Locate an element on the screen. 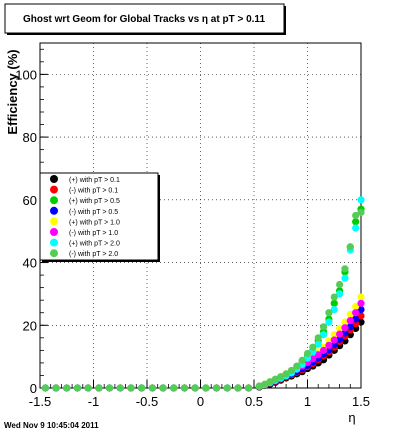 This screenshot has width=400, height=433. timestamp: Wed Nov 9 10:45:04 2011 is located at coordinates (51, 425).